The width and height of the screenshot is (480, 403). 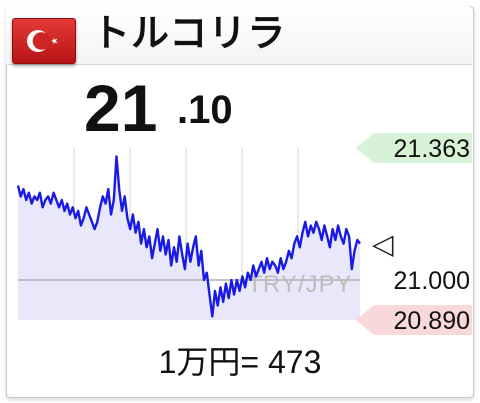 What do you see at coordinates (205, 110) in the screenshot?
I see `rate-decimal: .10` at bounding box center [205, 110].